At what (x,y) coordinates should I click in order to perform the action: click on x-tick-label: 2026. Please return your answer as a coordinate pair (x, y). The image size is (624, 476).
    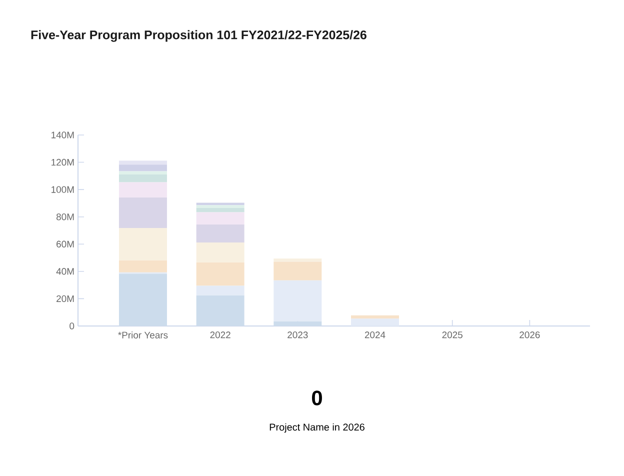
    Looking at the image, I should click on (530, 335).